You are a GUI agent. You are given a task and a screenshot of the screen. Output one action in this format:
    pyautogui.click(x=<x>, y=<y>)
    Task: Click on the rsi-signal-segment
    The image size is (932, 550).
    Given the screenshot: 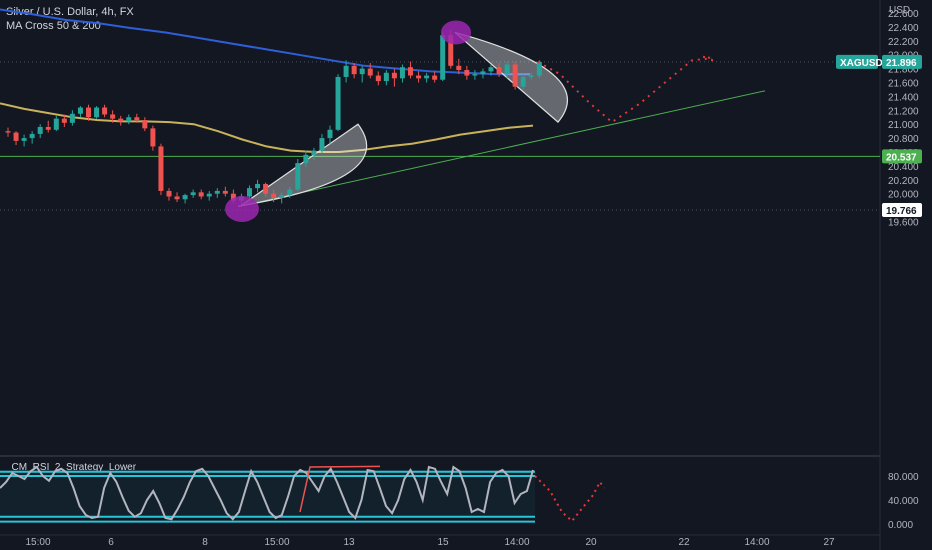 What is the action you would take?
    pyautogui.click(x=340, y=489)
    